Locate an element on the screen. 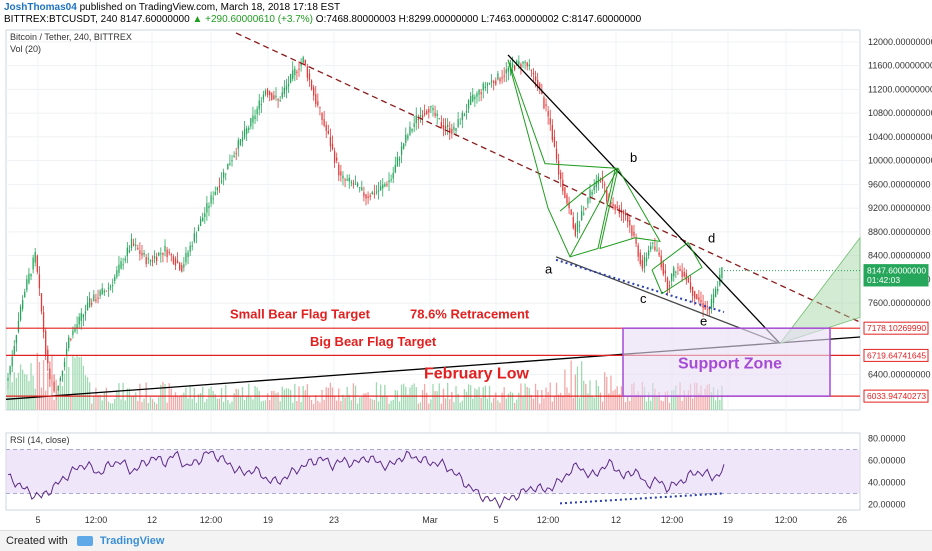  author-name: JoshThomas04 is located at coordinates (40, 7).